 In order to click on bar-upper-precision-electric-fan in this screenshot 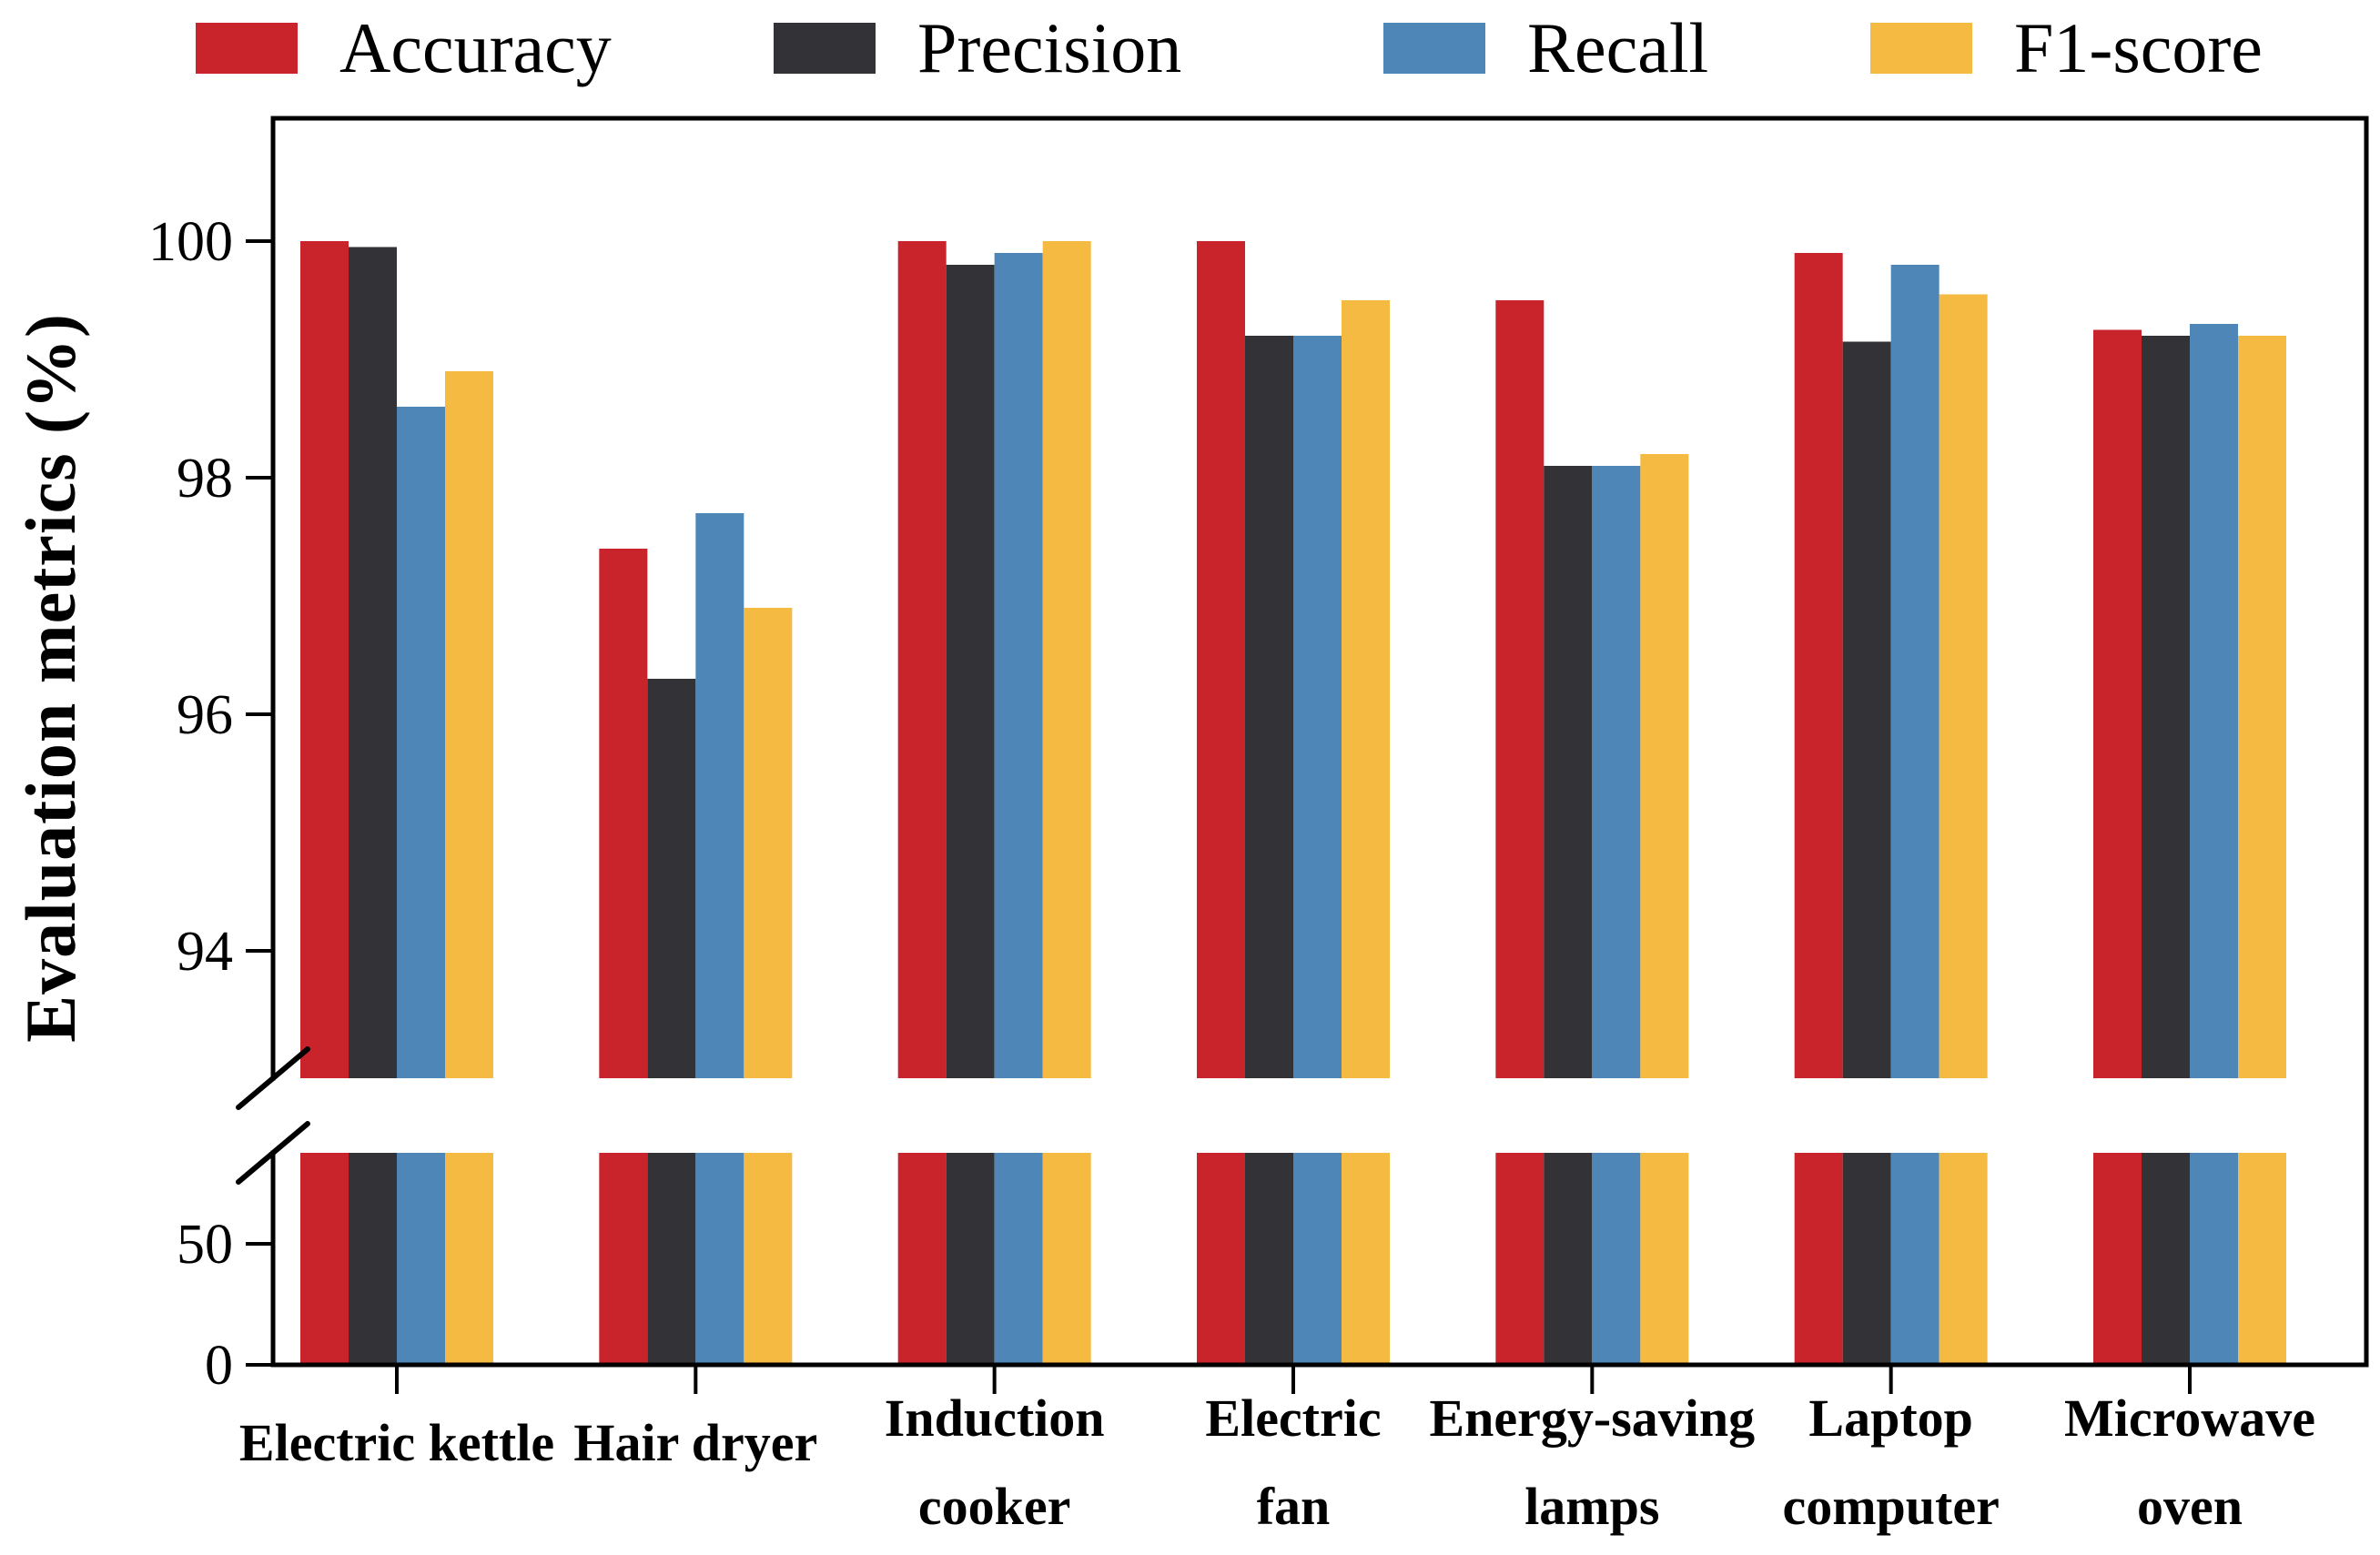, I will do `click(1269, 707)`.